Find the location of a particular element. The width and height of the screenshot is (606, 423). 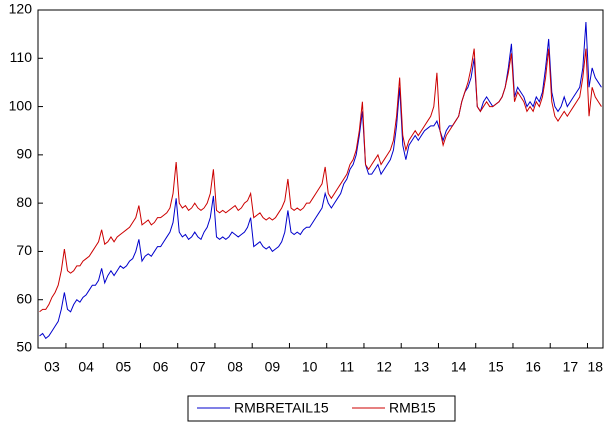

x-tick-label: 06 is located at coordinates (161, 367).